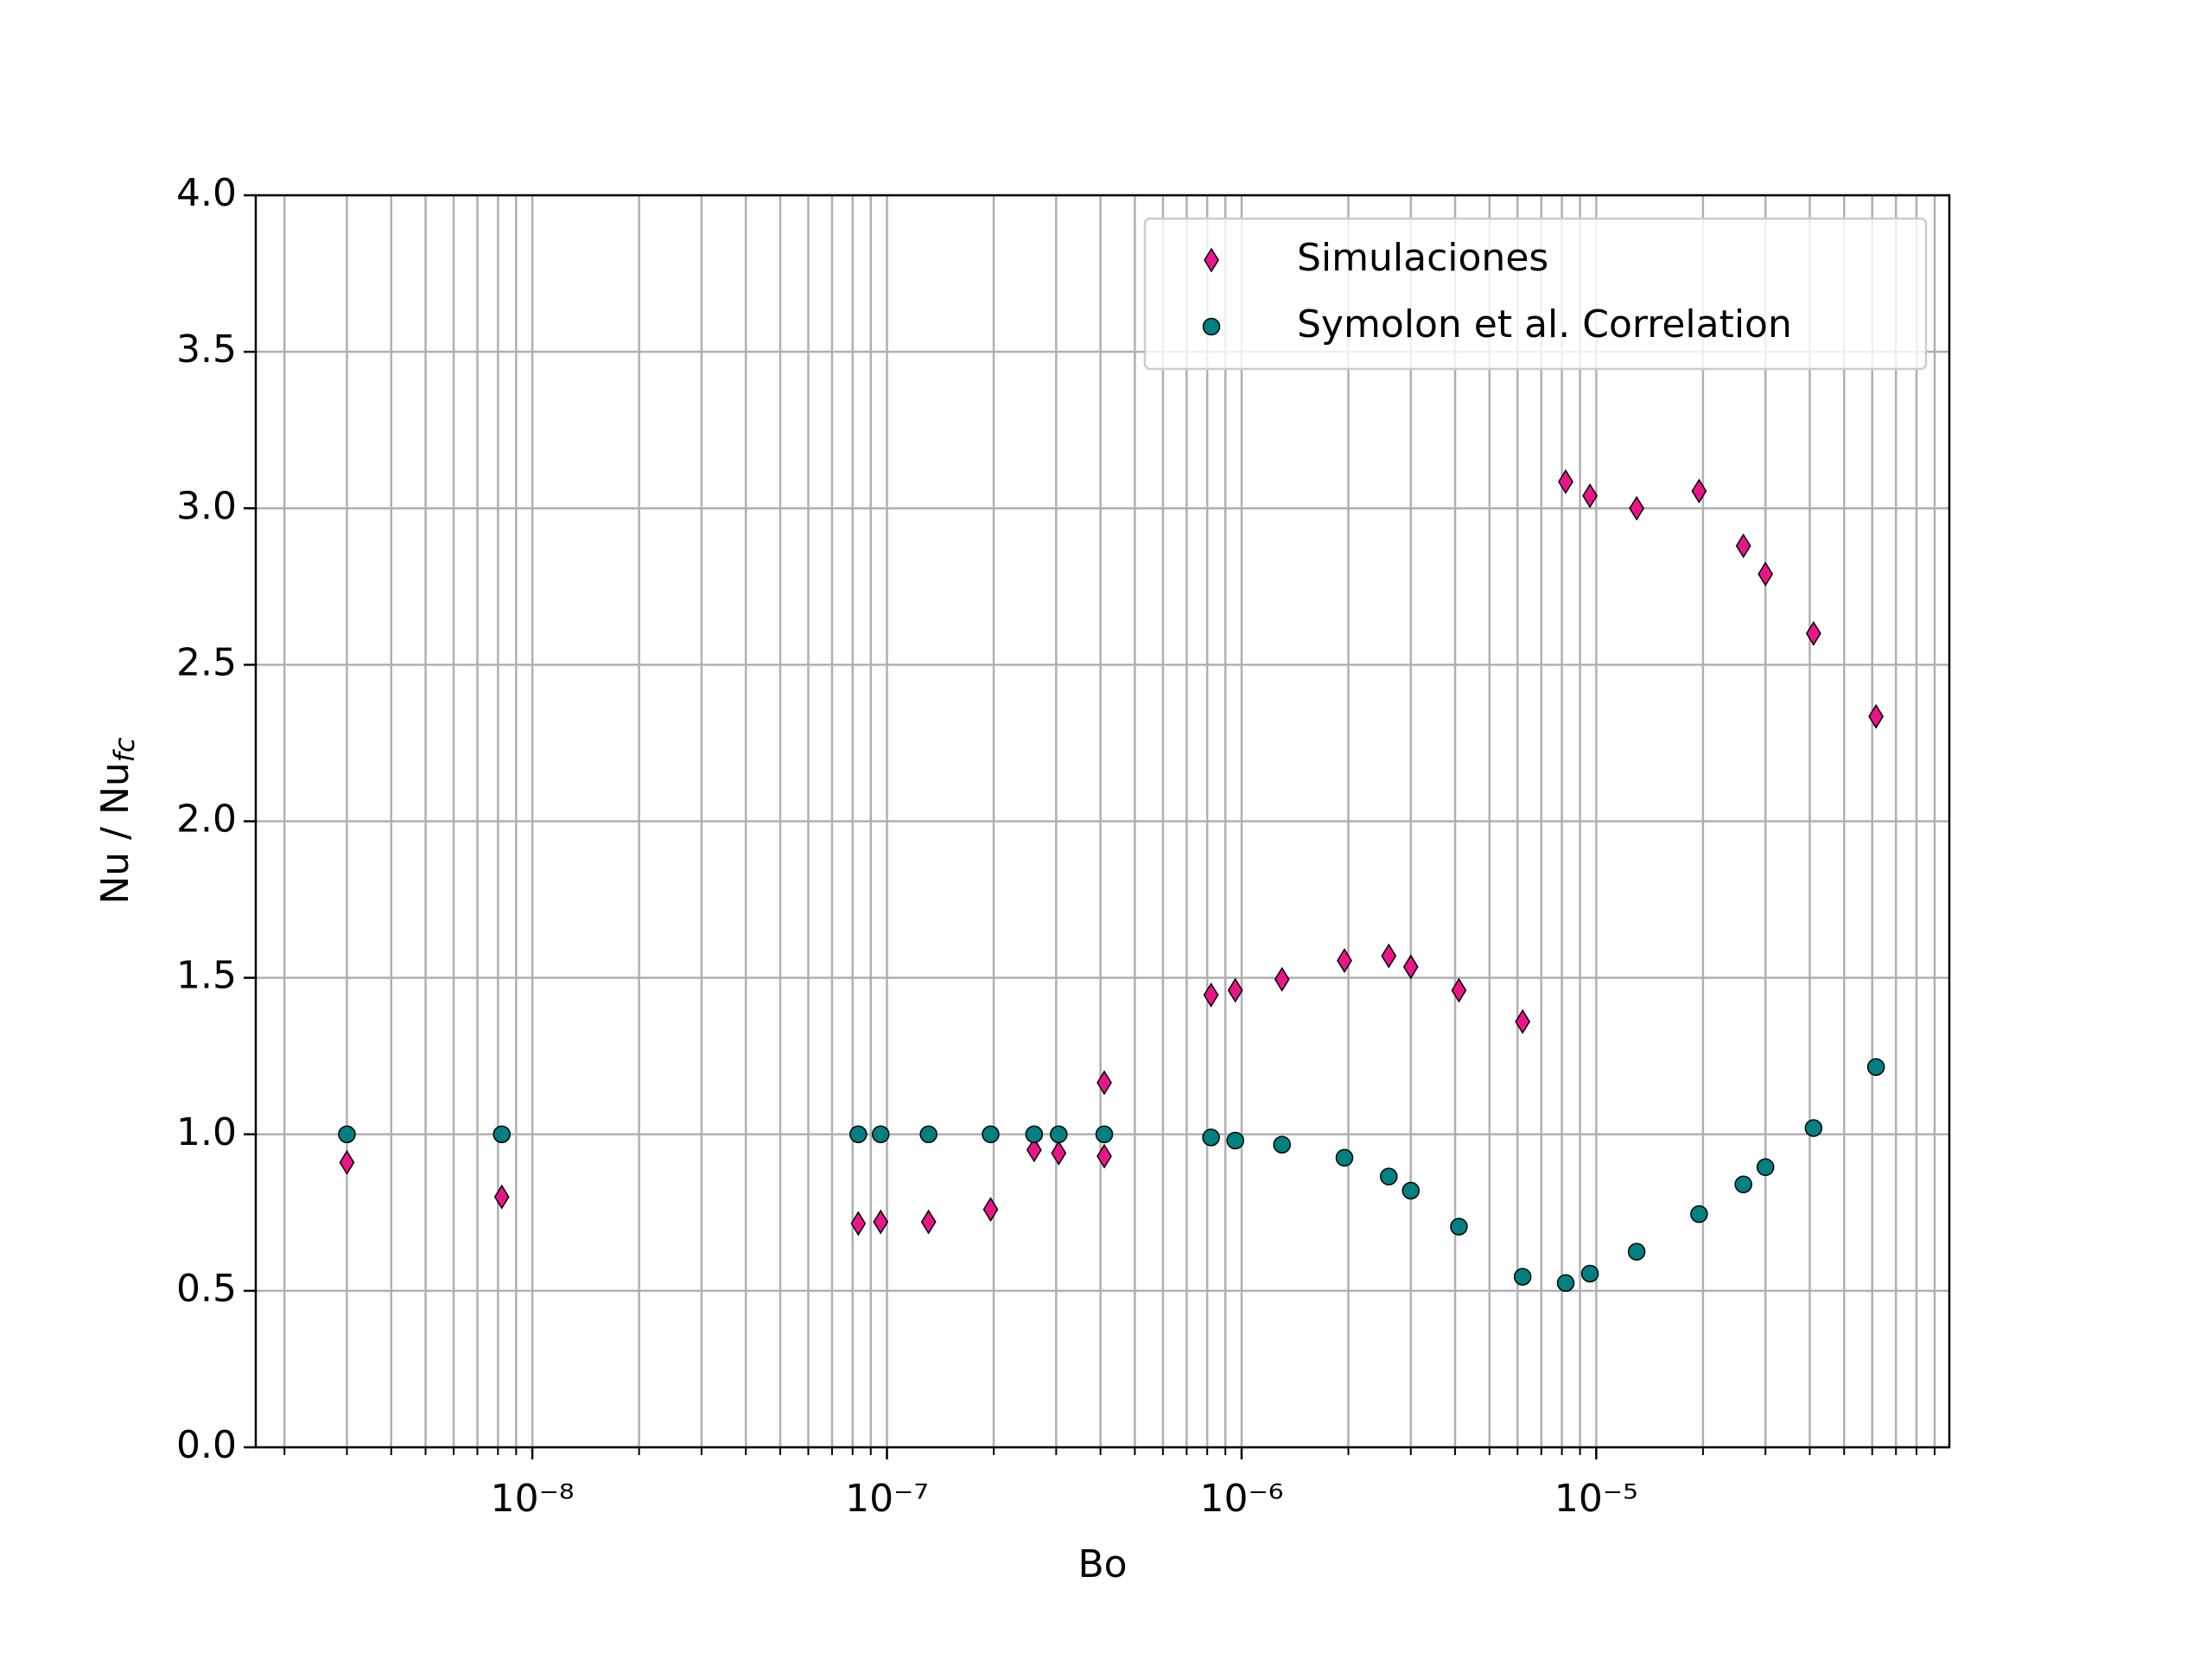  Describe the element at coordinates (206, 976) in the screenshot. I see `y-tick-label: 1.5` at that location.